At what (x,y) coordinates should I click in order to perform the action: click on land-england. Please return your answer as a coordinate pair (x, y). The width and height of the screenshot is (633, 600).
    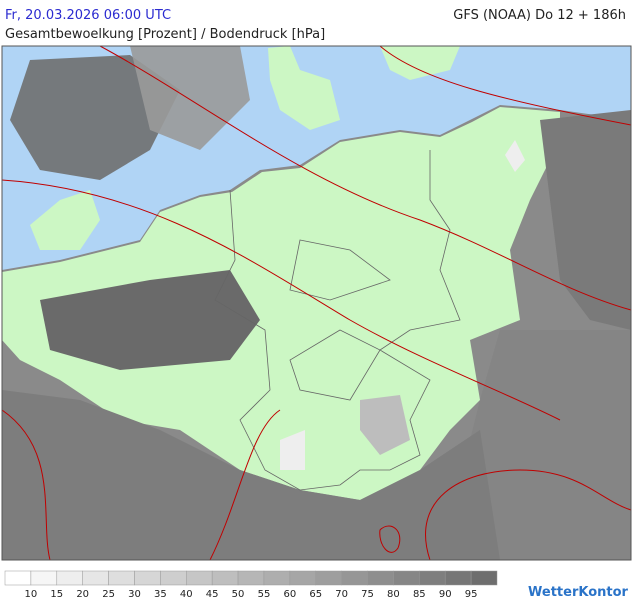
    Looking at the image, I should click on (65, 220).